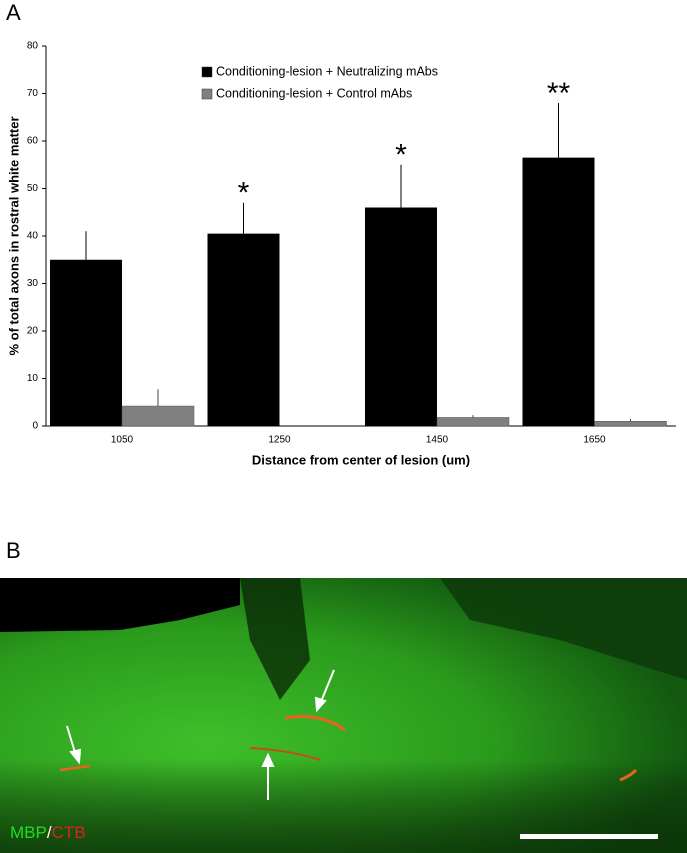 Image resolution: width=687 pixels, height=853 pixels. Describe the element at coordinates (35, 426) in the screenshot. I see `y-tick-label: 0` at that location.